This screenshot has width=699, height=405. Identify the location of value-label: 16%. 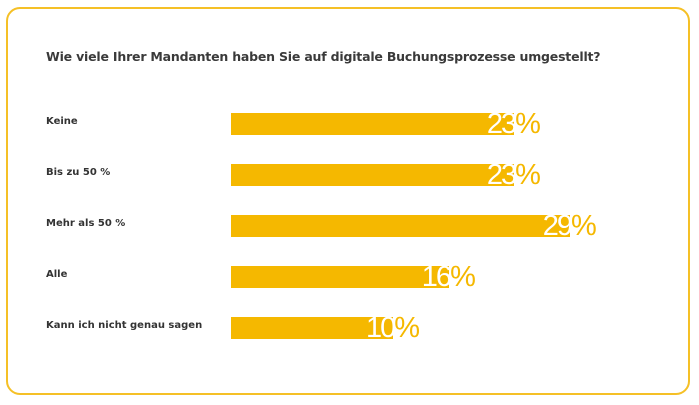
(448, 277).